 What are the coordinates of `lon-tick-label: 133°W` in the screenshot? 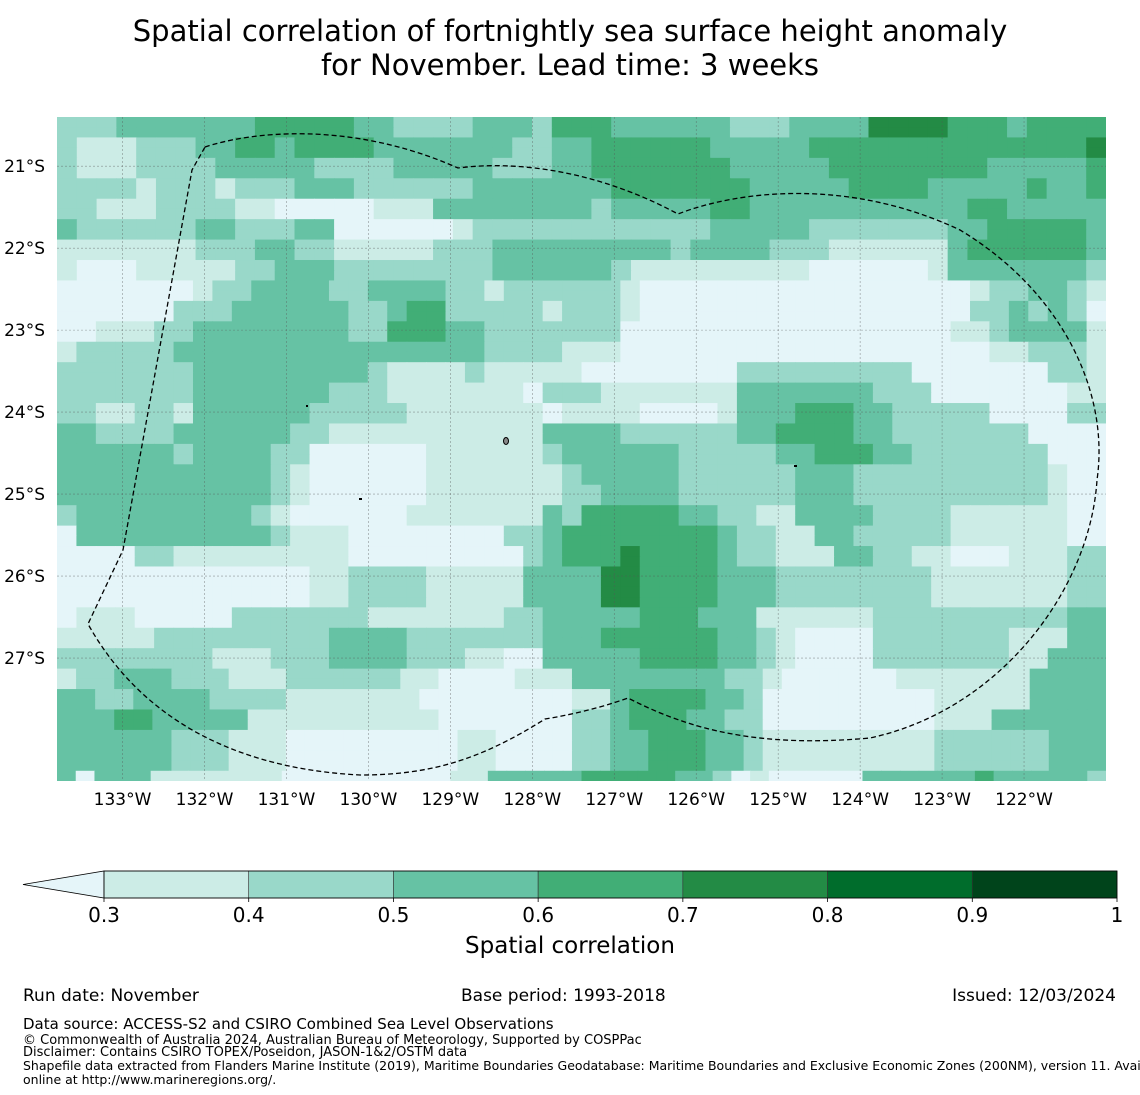 It's located at (123, 800).